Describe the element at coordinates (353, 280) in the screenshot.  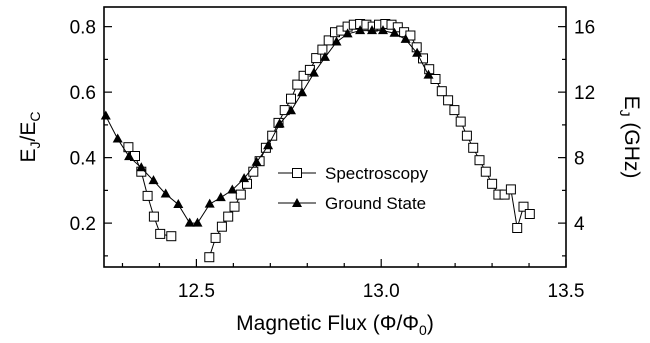
I see `x-axis: 12.5 13.0 13.5` at that location.